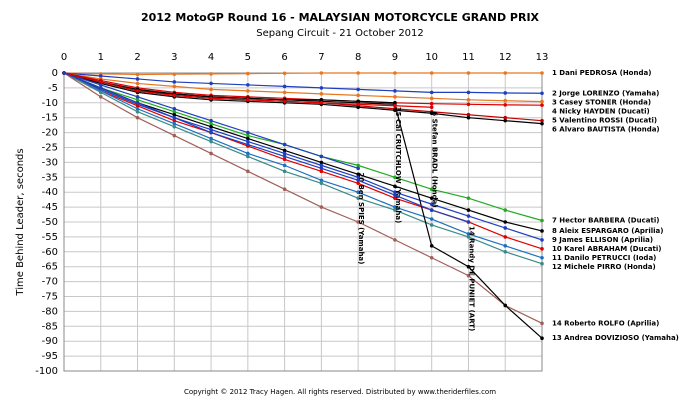  Describe the element at coordinates (50, 311) in the screenshot. I see `y-tick-label: -80` at that location.